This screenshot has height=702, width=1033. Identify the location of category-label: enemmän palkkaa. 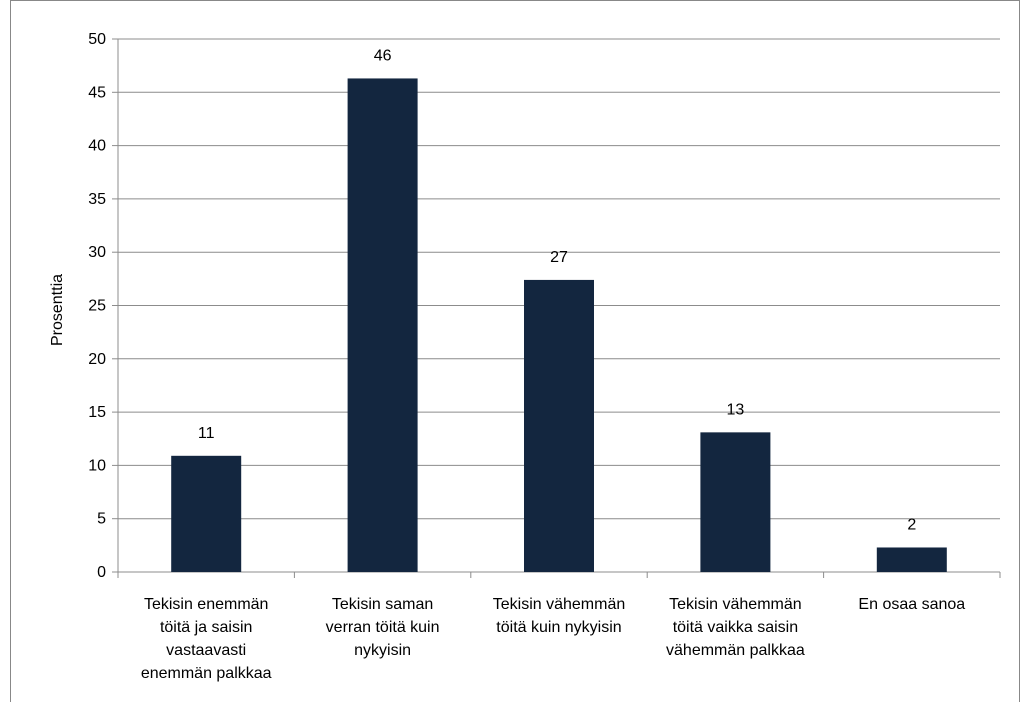
(206, 673).